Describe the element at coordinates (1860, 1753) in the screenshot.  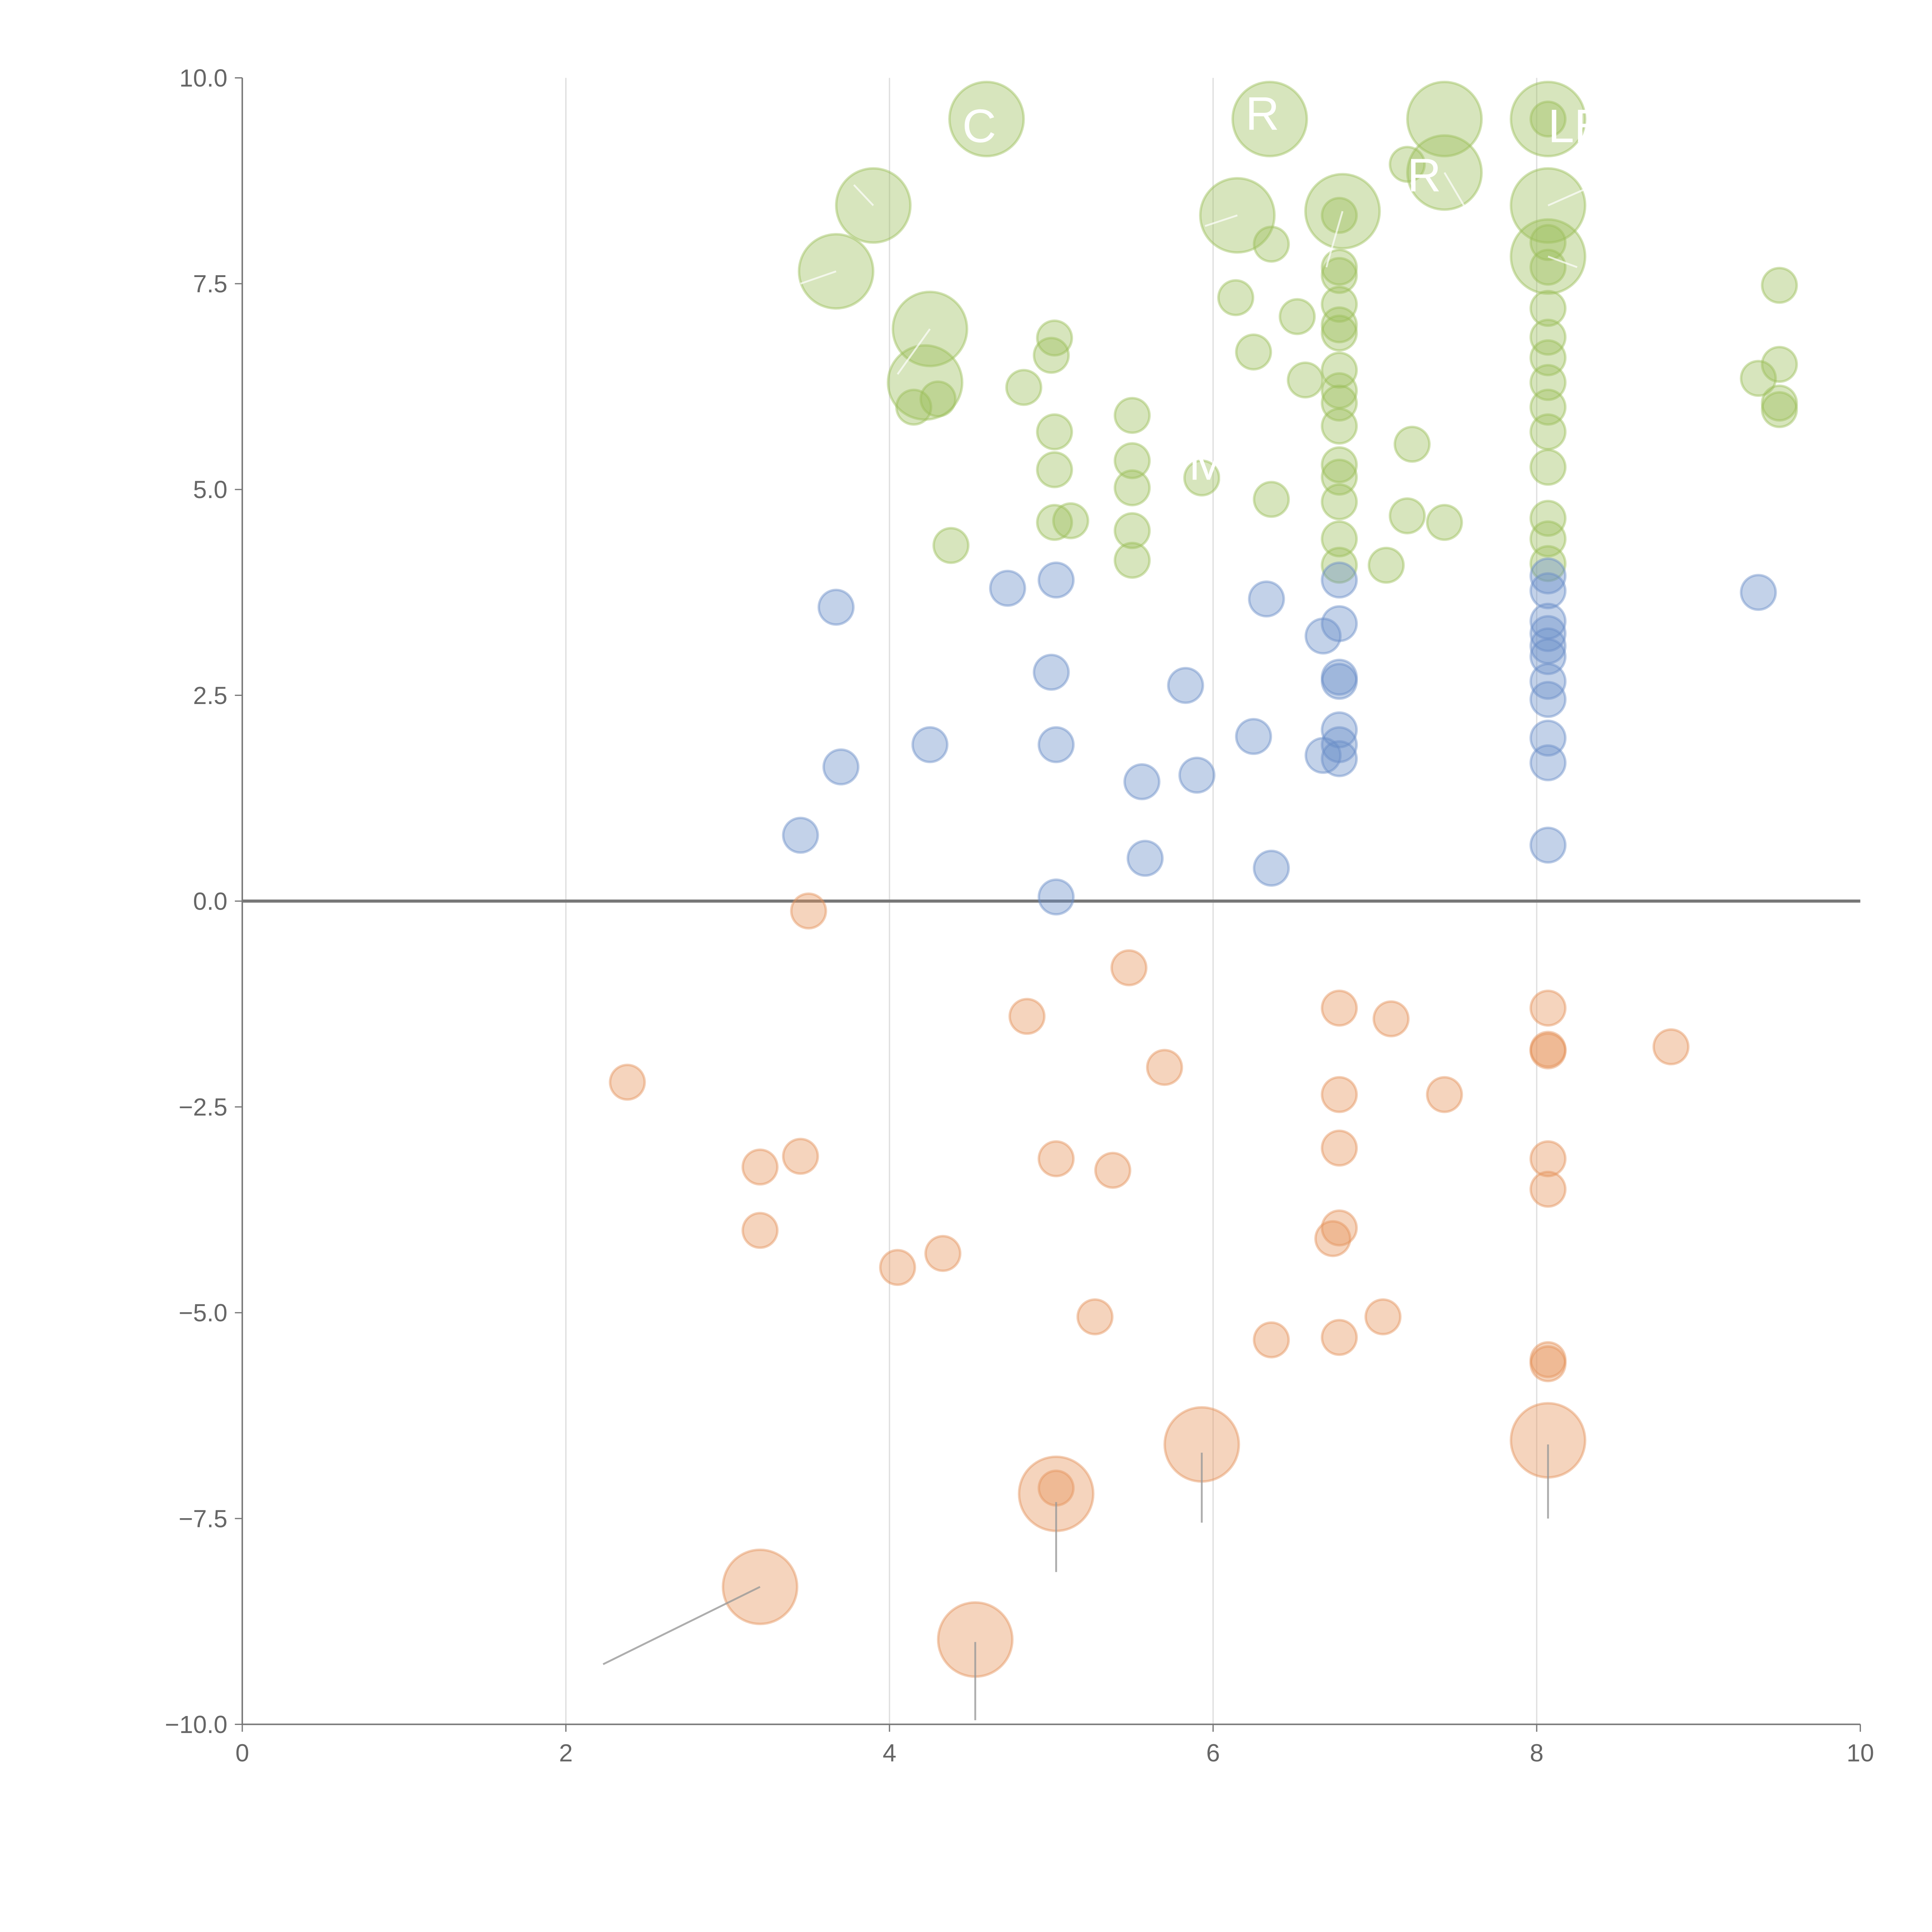
I see `x-tick-label: 10` at that location.